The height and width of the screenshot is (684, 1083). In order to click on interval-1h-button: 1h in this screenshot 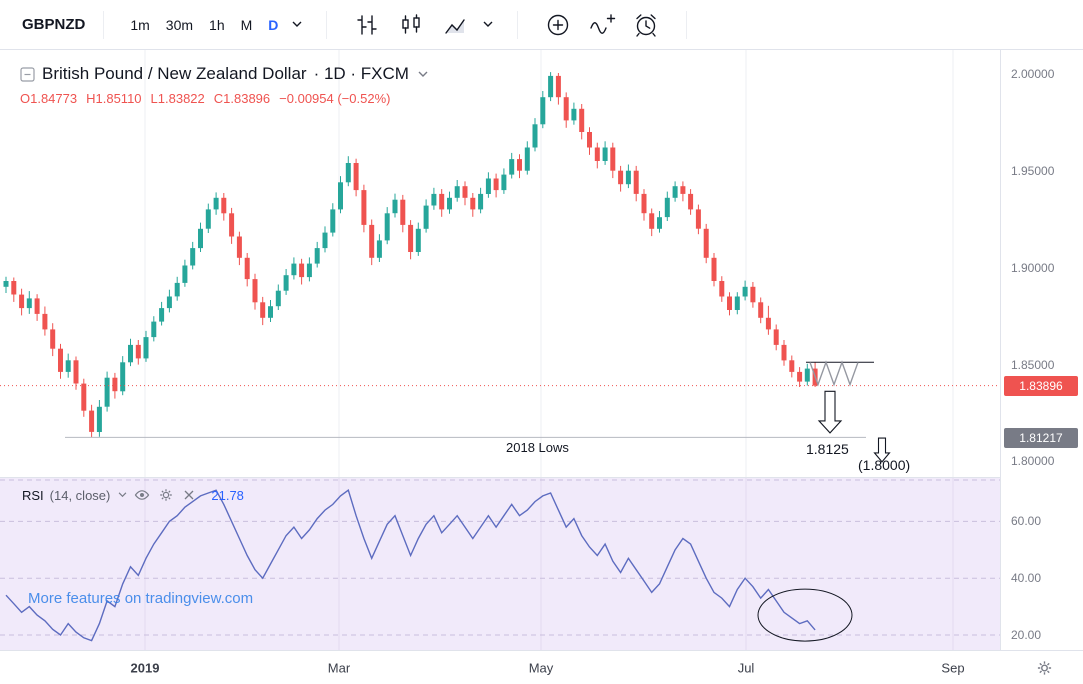, I will do `click(217, 25)`.